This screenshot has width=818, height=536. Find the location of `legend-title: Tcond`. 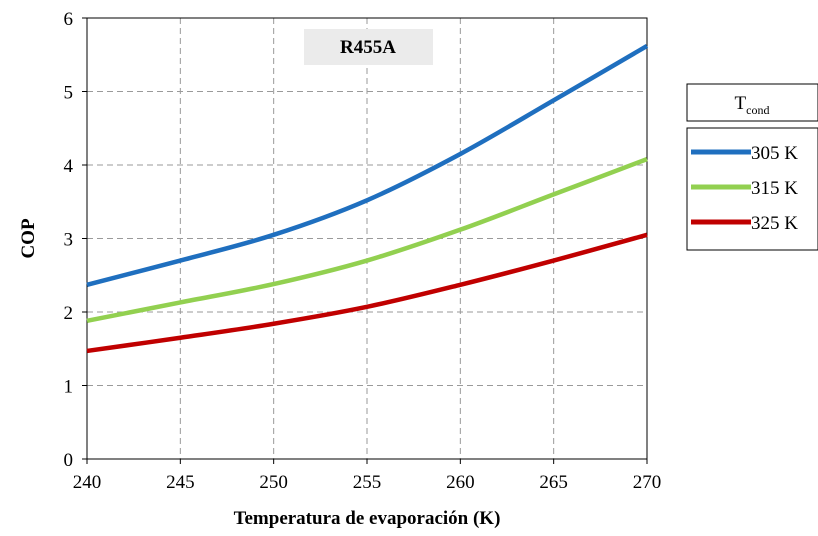

legend-title: Tcond is located at coordinates (752, 105).